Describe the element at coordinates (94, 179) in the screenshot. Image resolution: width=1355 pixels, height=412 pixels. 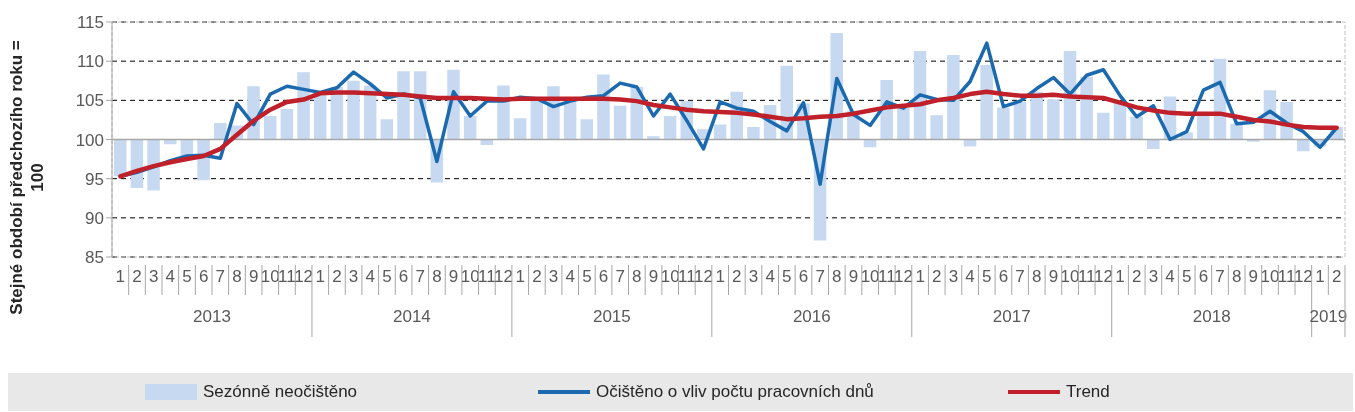
I see `y-tick-label: 95` at that location.